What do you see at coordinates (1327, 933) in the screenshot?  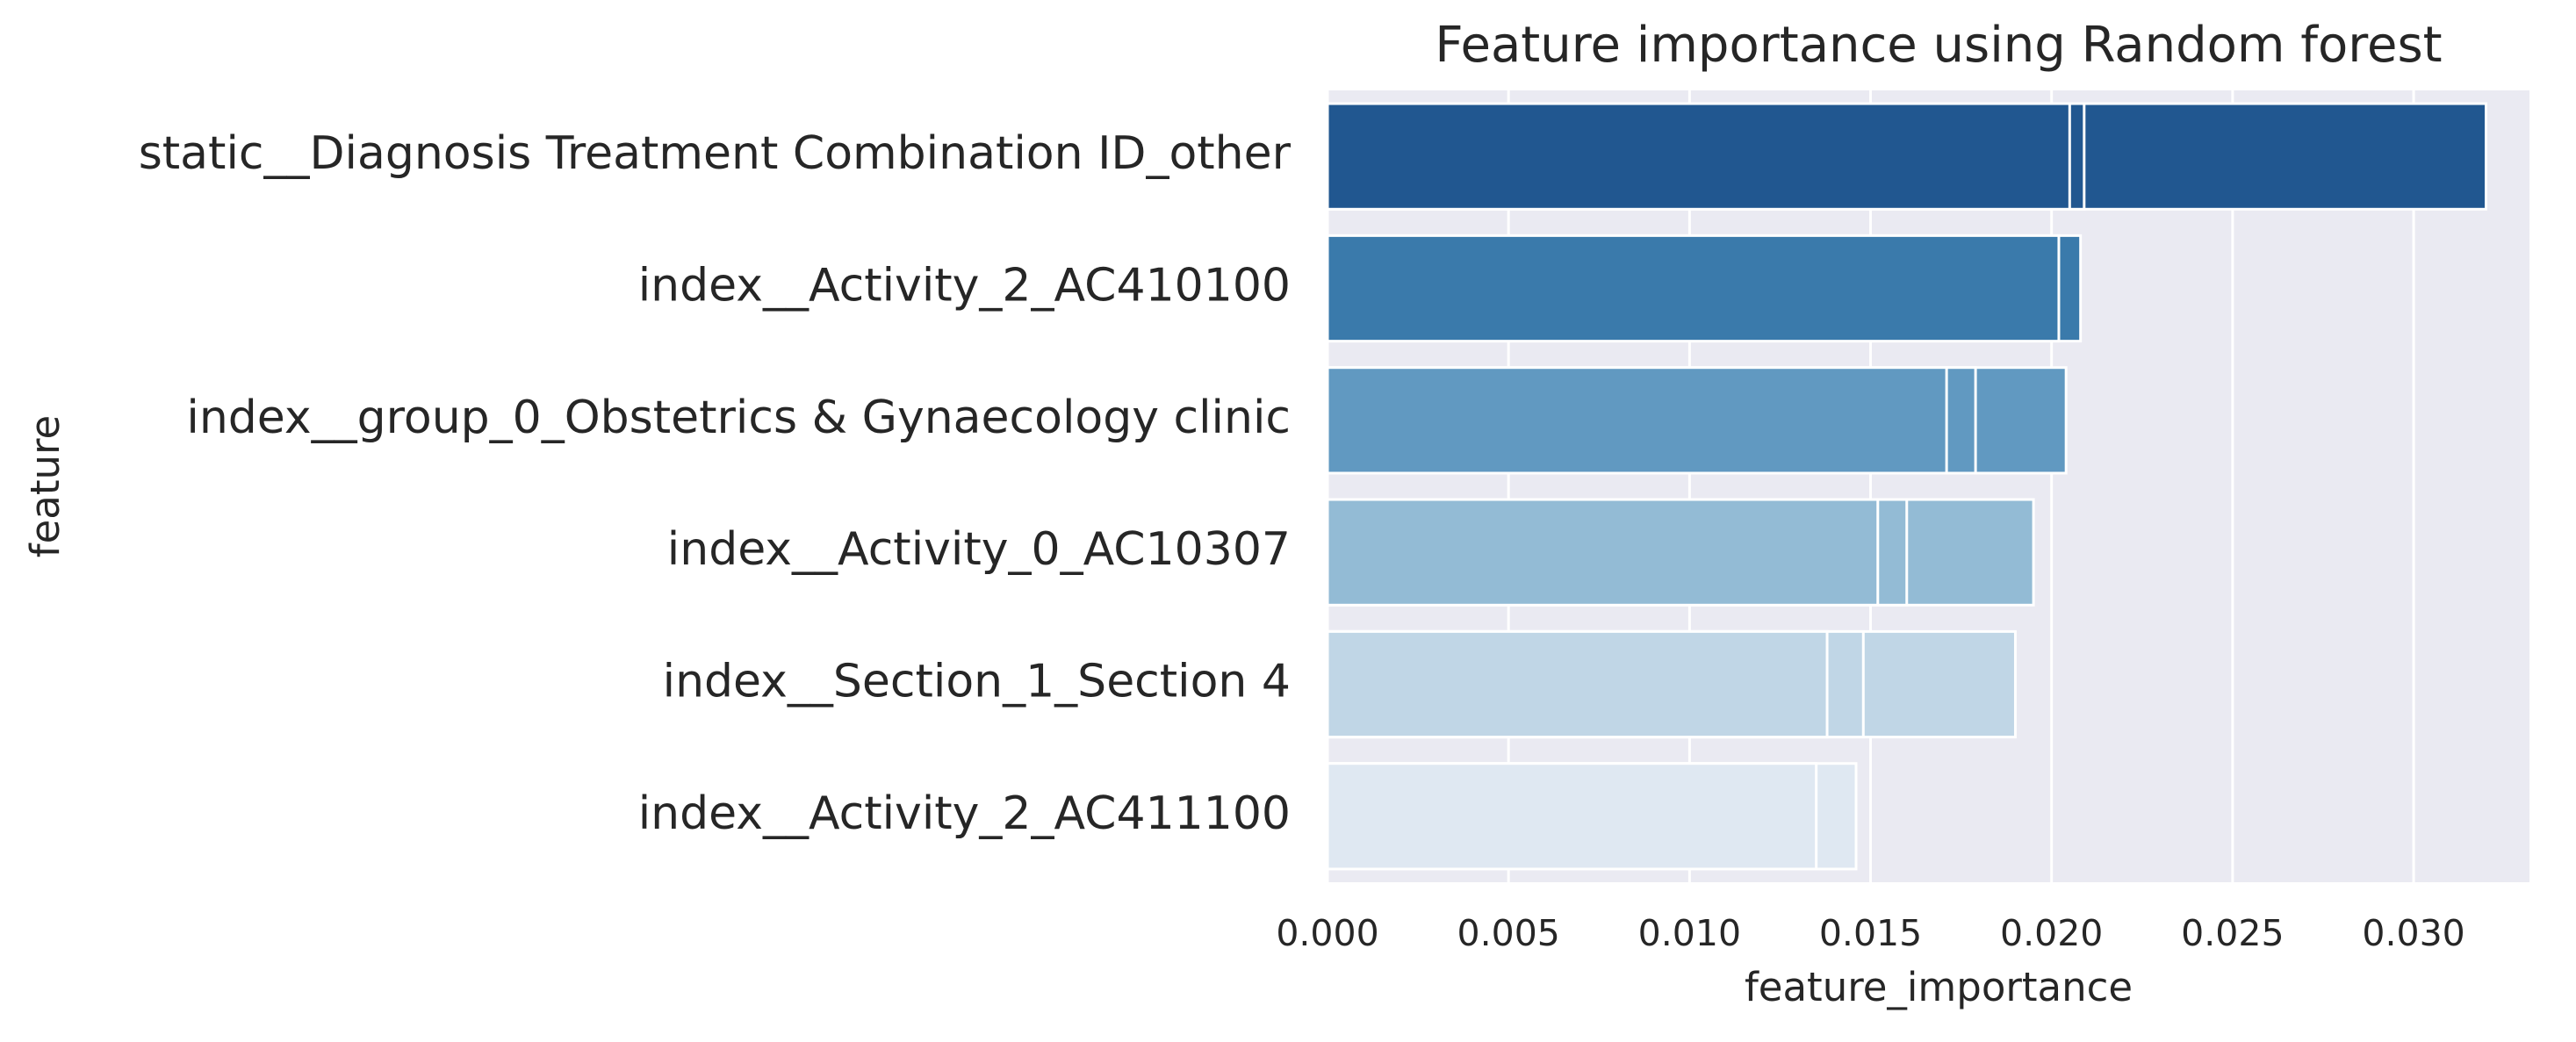 I see `x-tick-label: 0.000` at bounding box center [1327, 933].